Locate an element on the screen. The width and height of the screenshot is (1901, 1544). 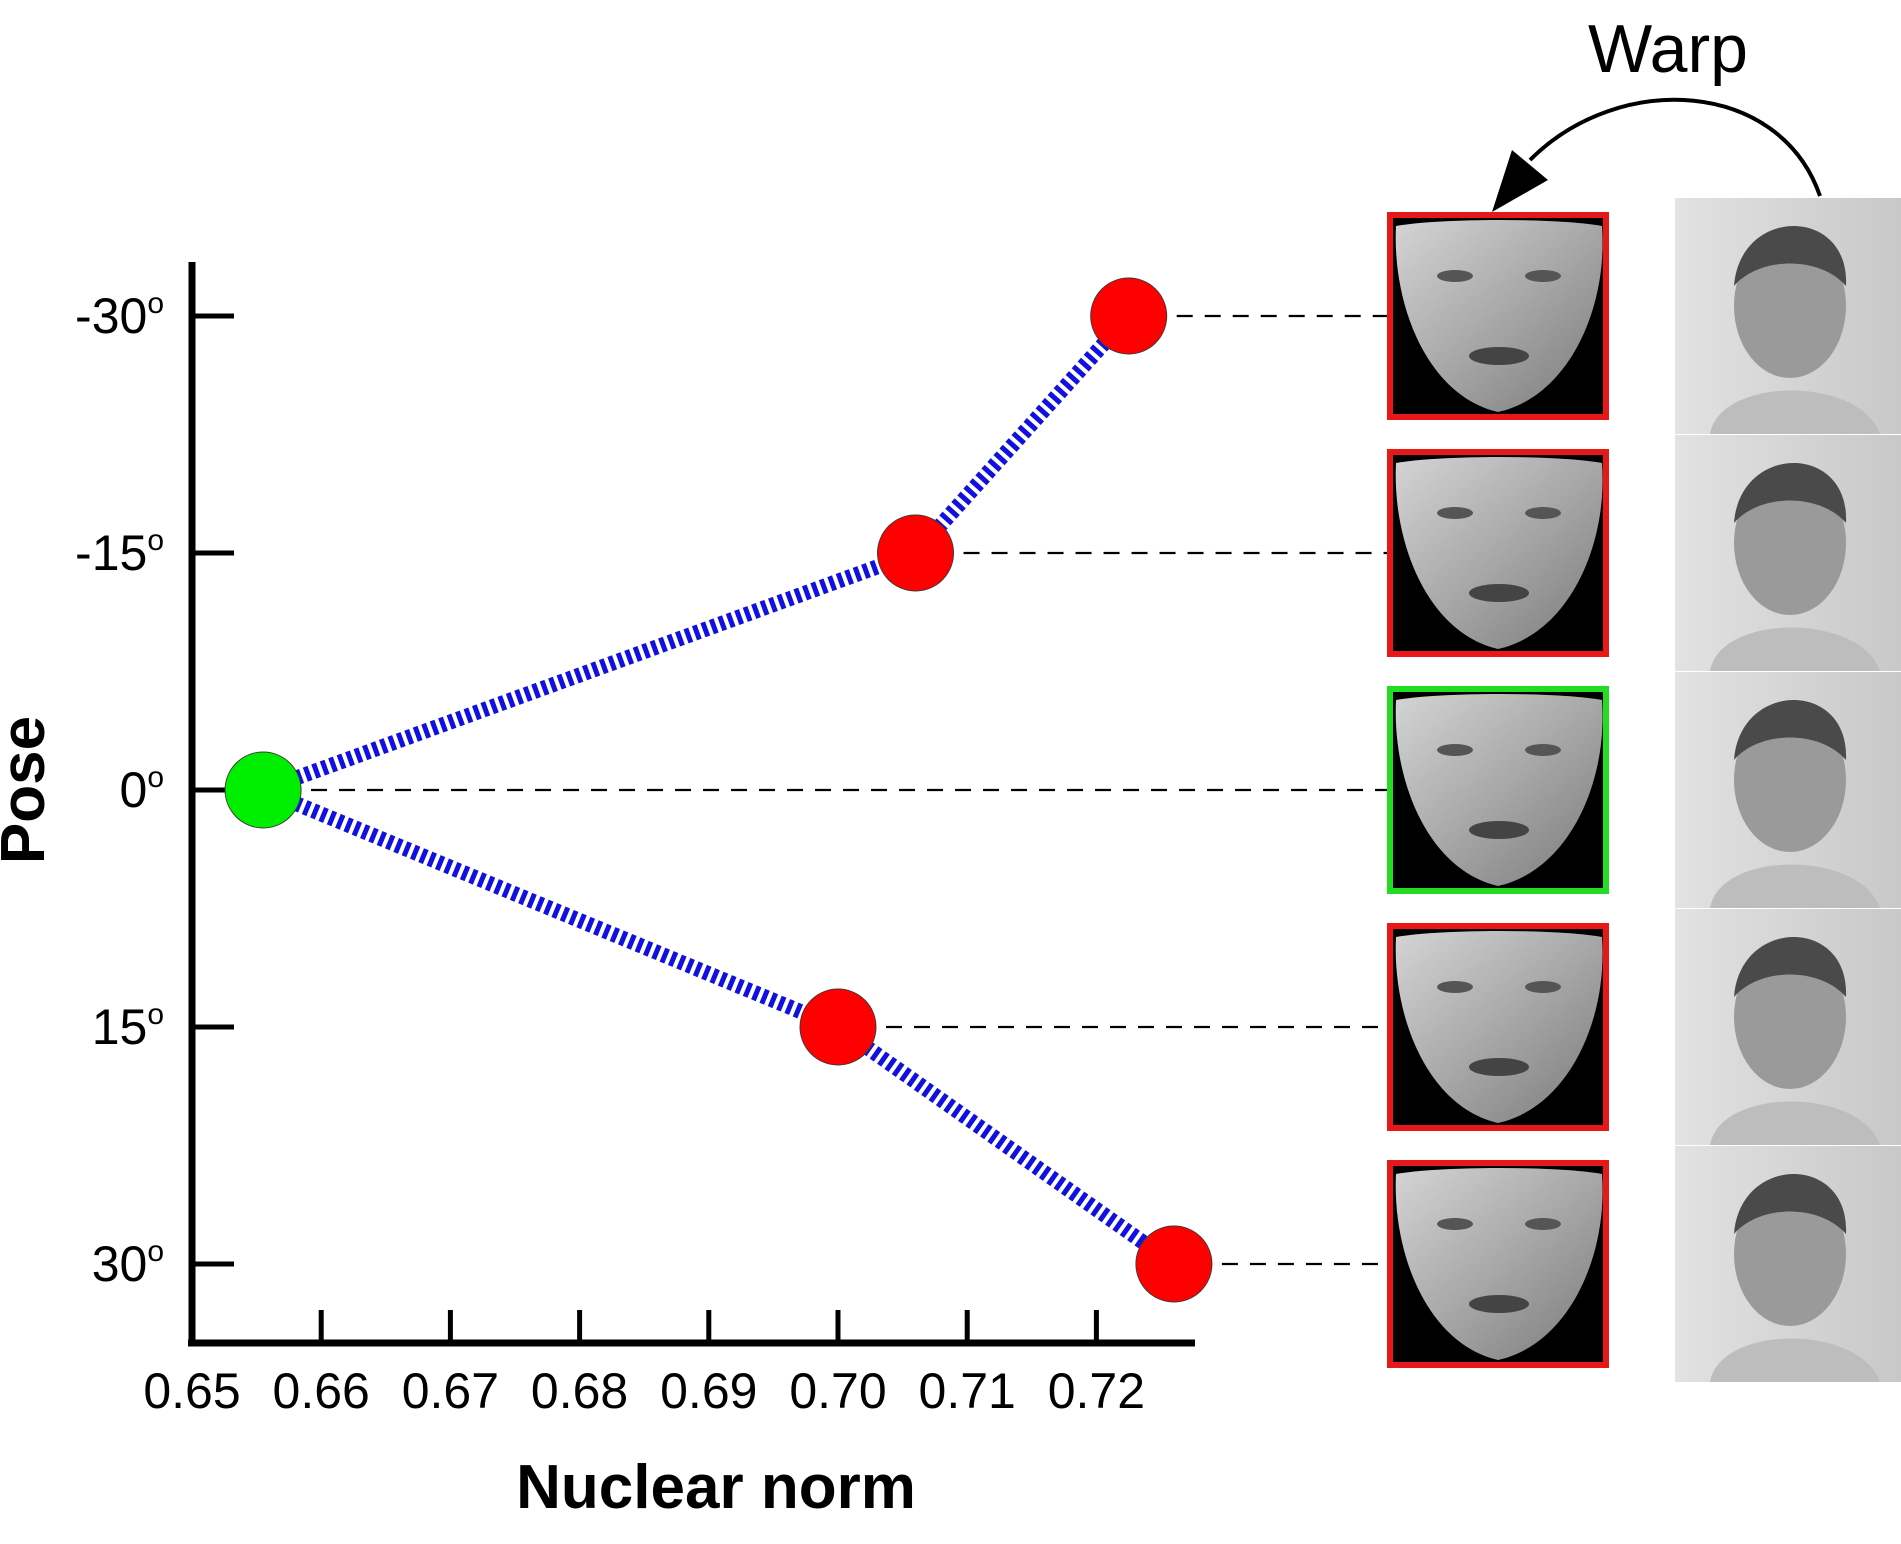
y-tick-label: 30o is located at coordinates (128, 1263).